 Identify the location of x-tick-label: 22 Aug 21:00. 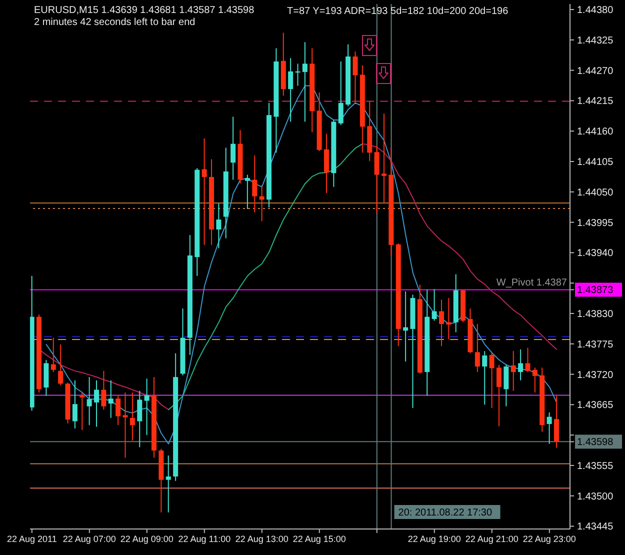
(491, 539).